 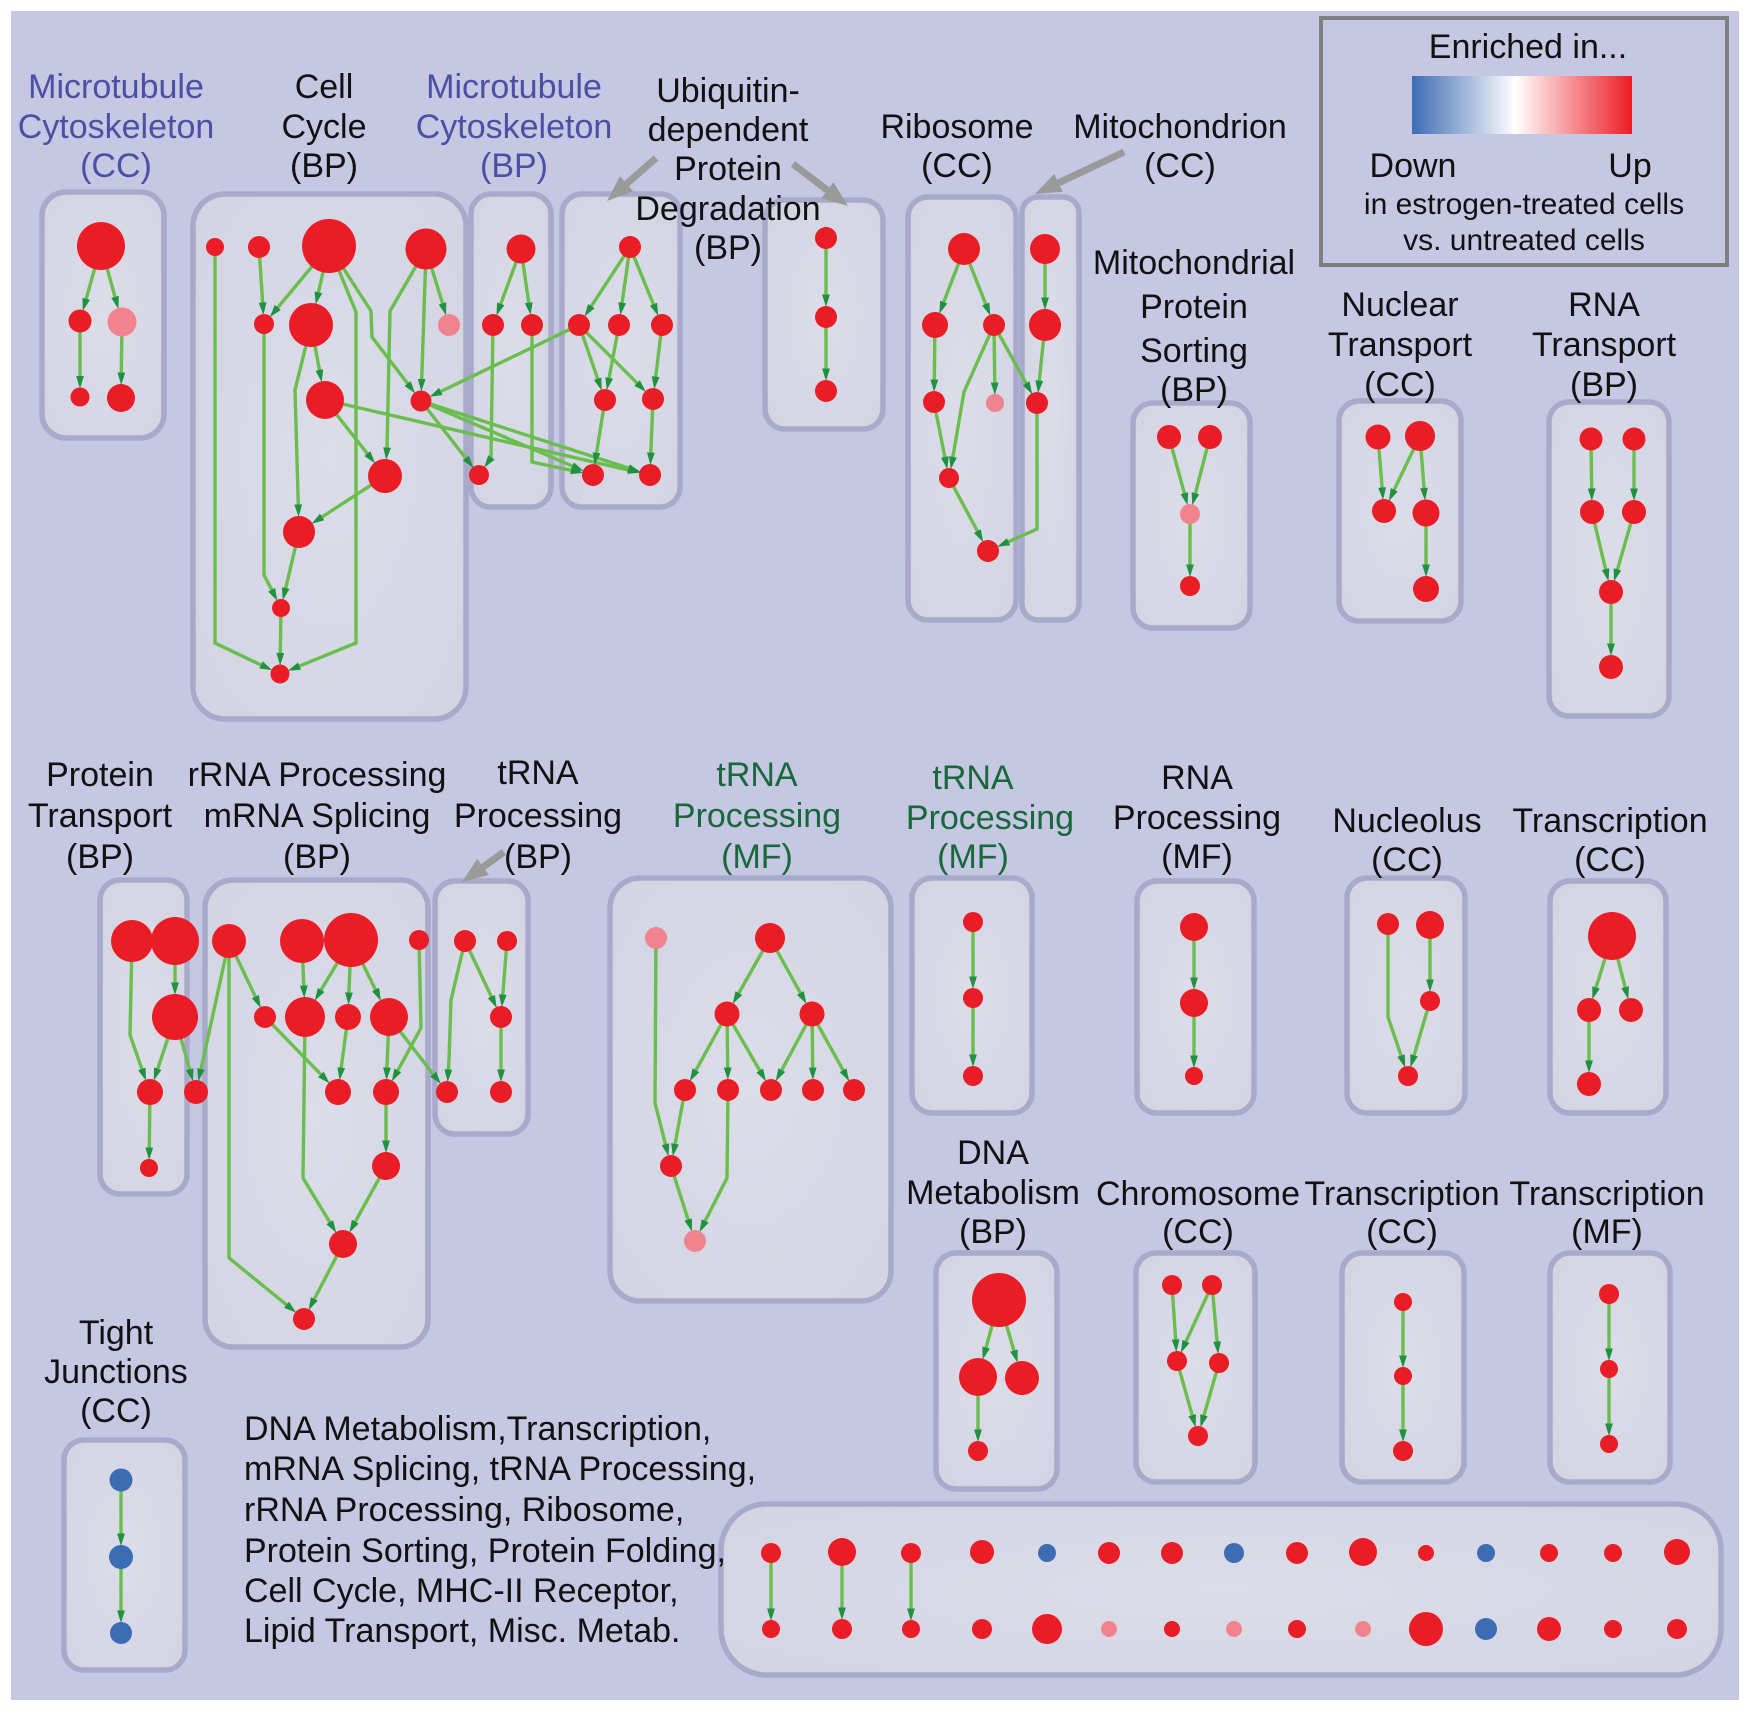 I want to click on svg-text:mRNA Splicing, tRNA Processing: mRNA Splicing, tRNA Processing,, so click(x=500, y=1469).